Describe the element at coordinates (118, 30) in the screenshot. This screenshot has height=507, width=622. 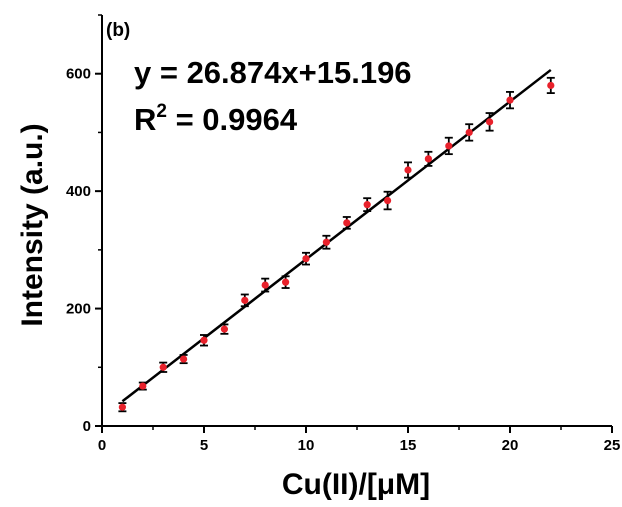
I see `panel-label: (b)` at that location.